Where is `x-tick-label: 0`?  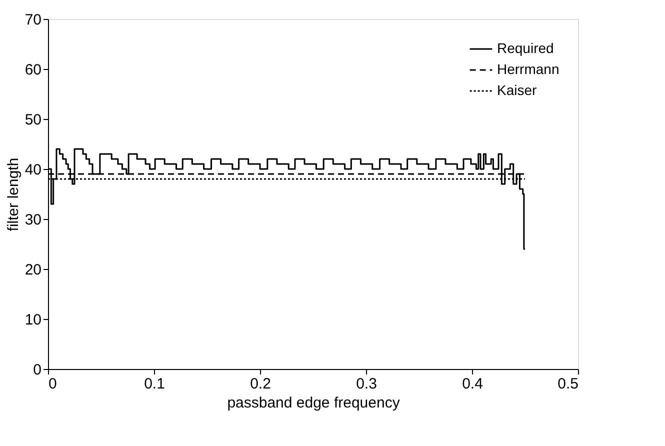
x-tick-label: 0 is located at coordinates (52, 384).